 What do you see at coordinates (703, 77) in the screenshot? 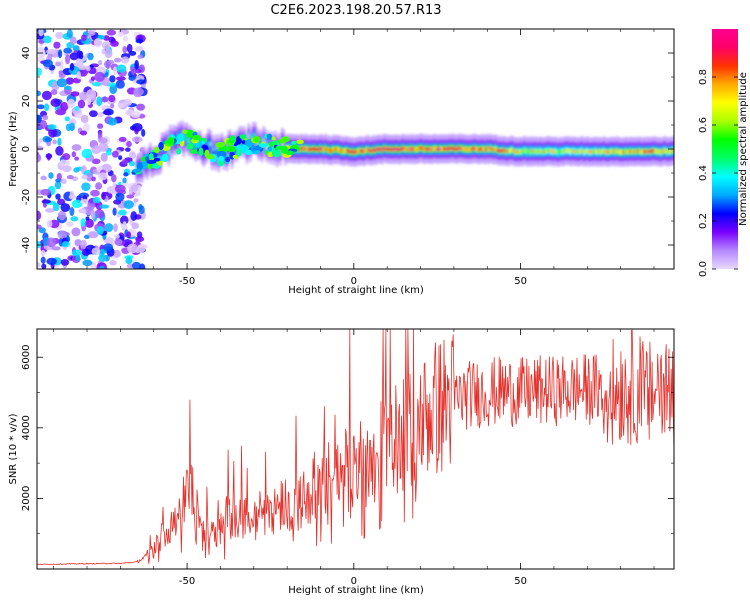
I see `colorbar-tick-label: 0.8` at bounding box center [703, 77].